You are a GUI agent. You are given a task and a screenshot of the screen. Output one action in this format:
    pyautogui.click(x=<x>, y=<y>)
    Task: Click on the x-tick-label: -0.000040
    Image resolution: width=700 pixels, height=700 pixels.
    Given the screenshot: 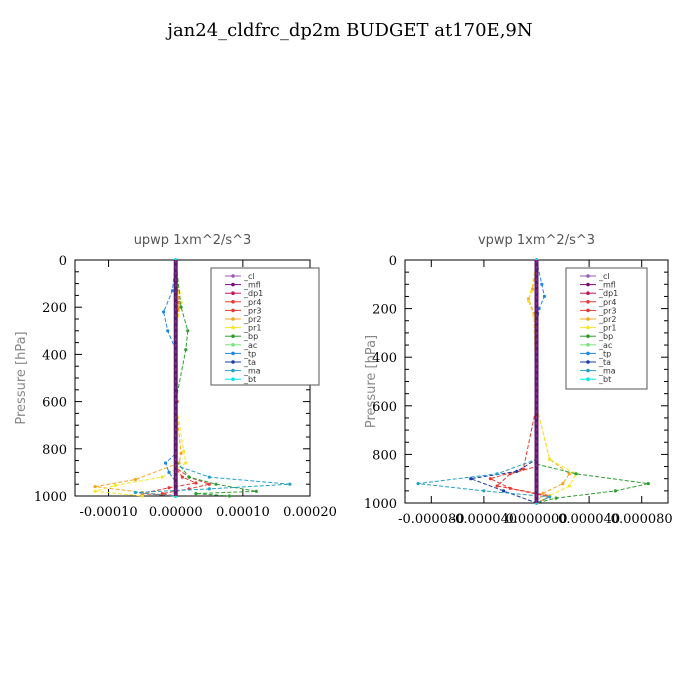 What is the action you would take?
    pyautogui.click(x=484, y=519)
    